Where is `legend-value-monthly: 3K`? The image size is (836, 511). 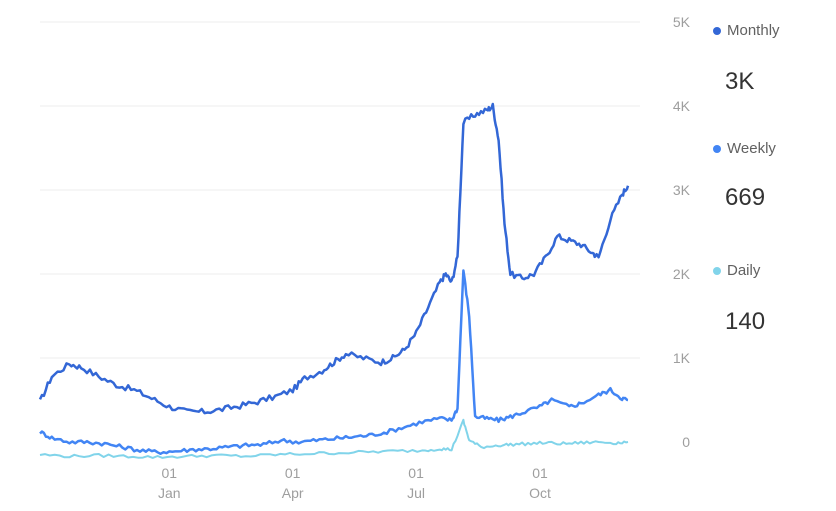 legend-value-monthly: 3K is located at coordinates (740, 81).